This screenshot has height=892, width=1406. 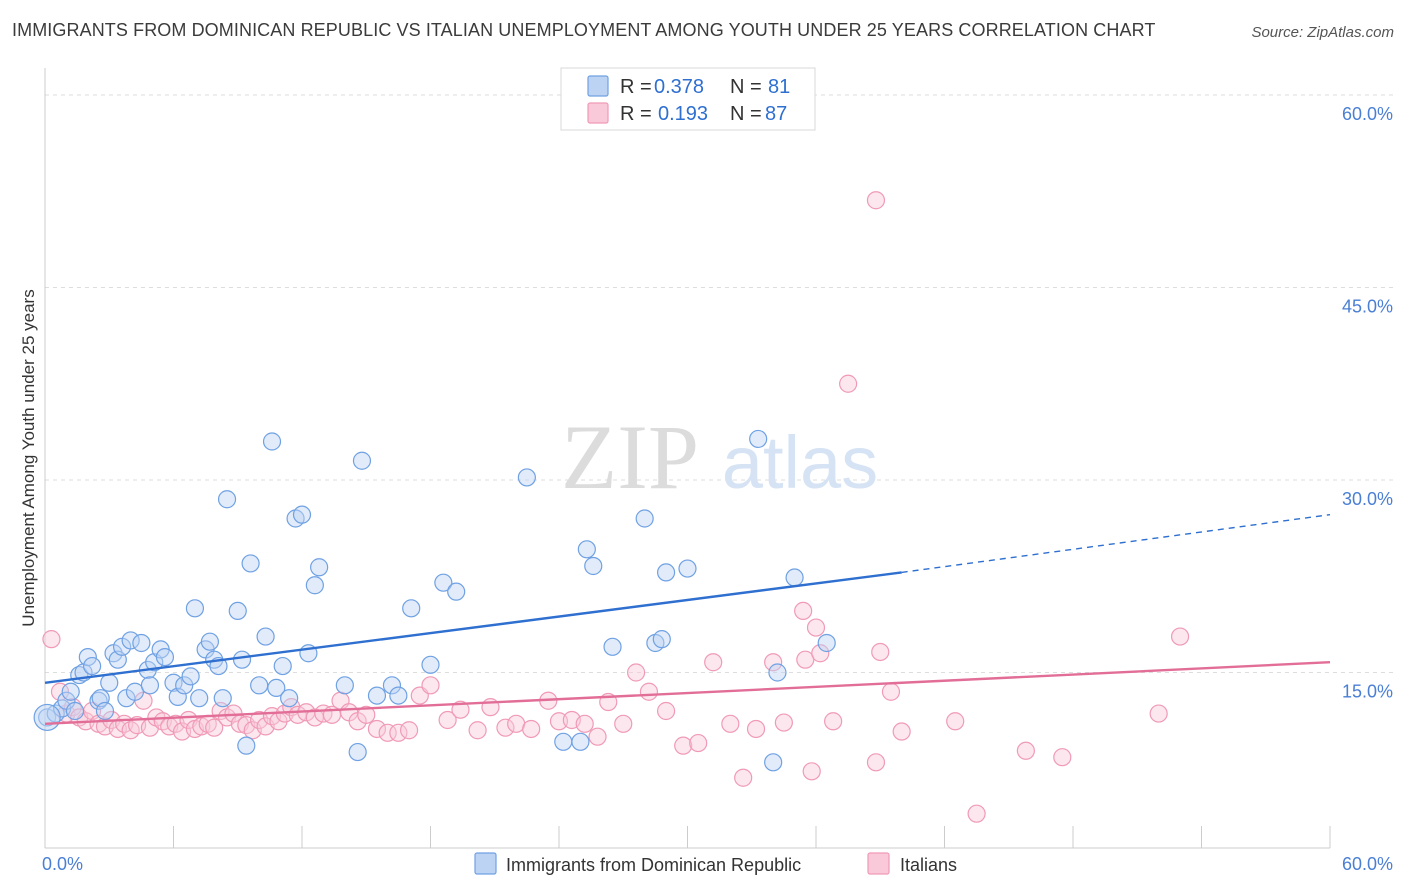 I want to click on legend-swatch-blue, so click(x=598, y=86).